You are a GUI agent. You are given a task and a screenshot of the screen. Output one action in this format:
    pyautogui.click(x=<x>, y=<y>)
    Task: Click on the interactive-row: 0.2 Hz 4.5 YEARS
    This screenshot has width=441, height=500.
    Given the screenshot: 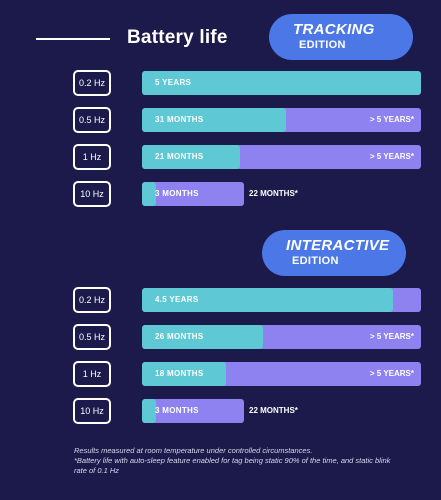 What is the action you would take?
    pyautogui.click(x=220, y=301)
    